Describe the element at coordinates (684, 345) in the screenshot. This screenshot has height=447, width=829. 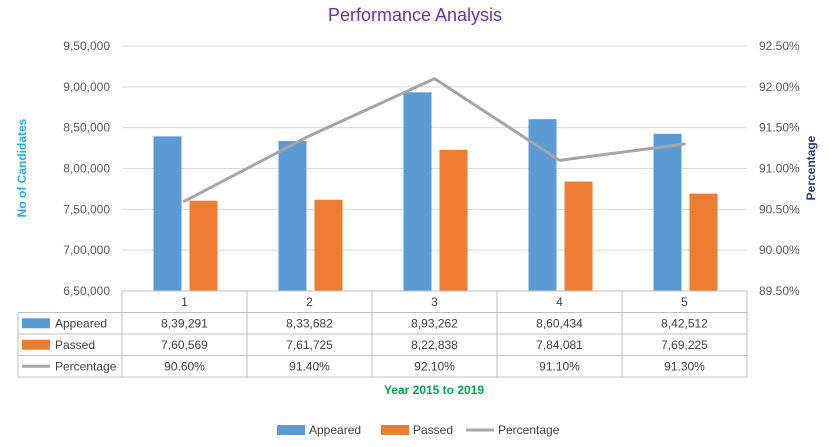
I see `data-label: 7,69,225` at that location.